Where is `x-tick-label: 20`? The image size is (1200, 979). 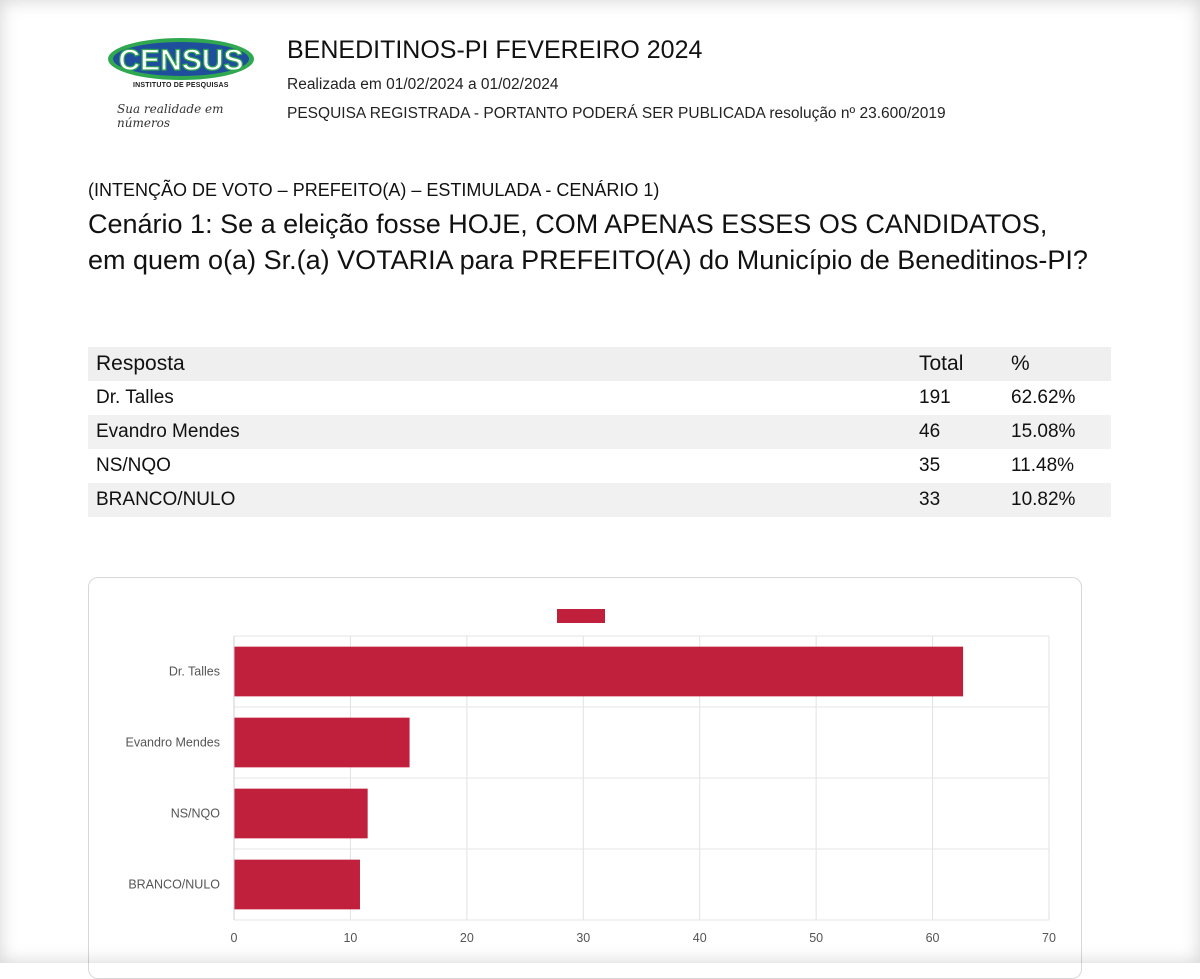 x-tick-label: 20 is located at coordinates (467, 938).